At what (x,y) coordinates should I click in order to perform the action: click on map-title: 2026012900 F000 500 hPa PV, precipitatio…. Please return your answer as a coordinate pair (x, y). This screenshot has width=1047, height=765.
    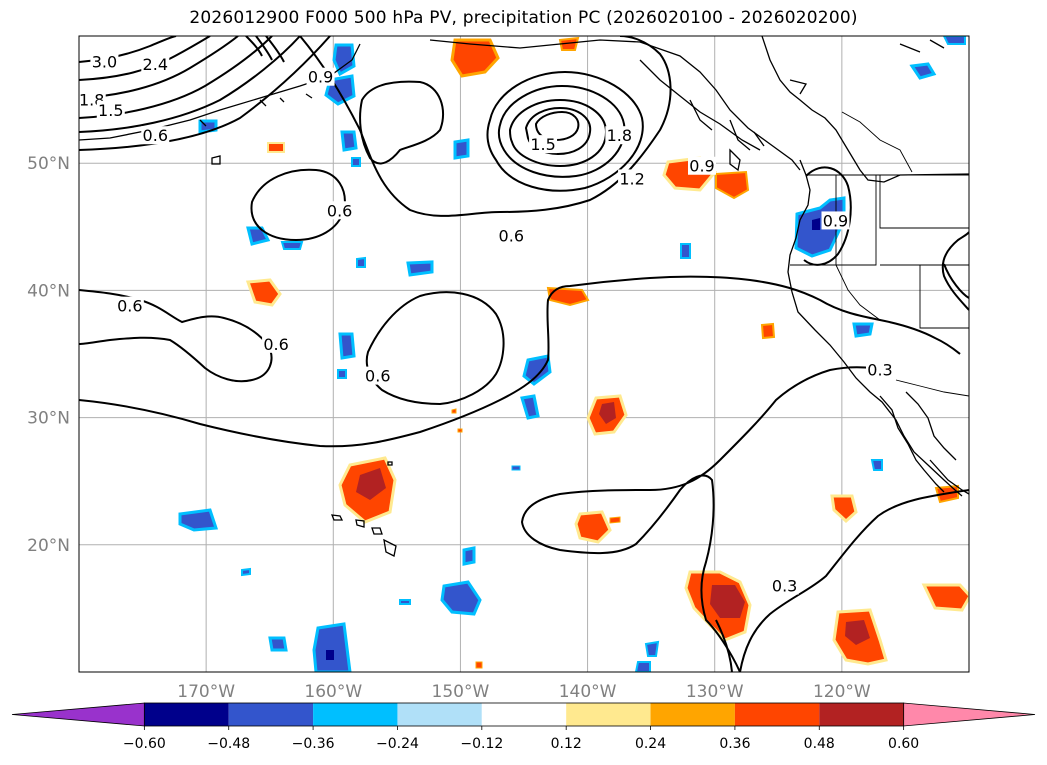
    Looking at the image, I should click on (523, 18).